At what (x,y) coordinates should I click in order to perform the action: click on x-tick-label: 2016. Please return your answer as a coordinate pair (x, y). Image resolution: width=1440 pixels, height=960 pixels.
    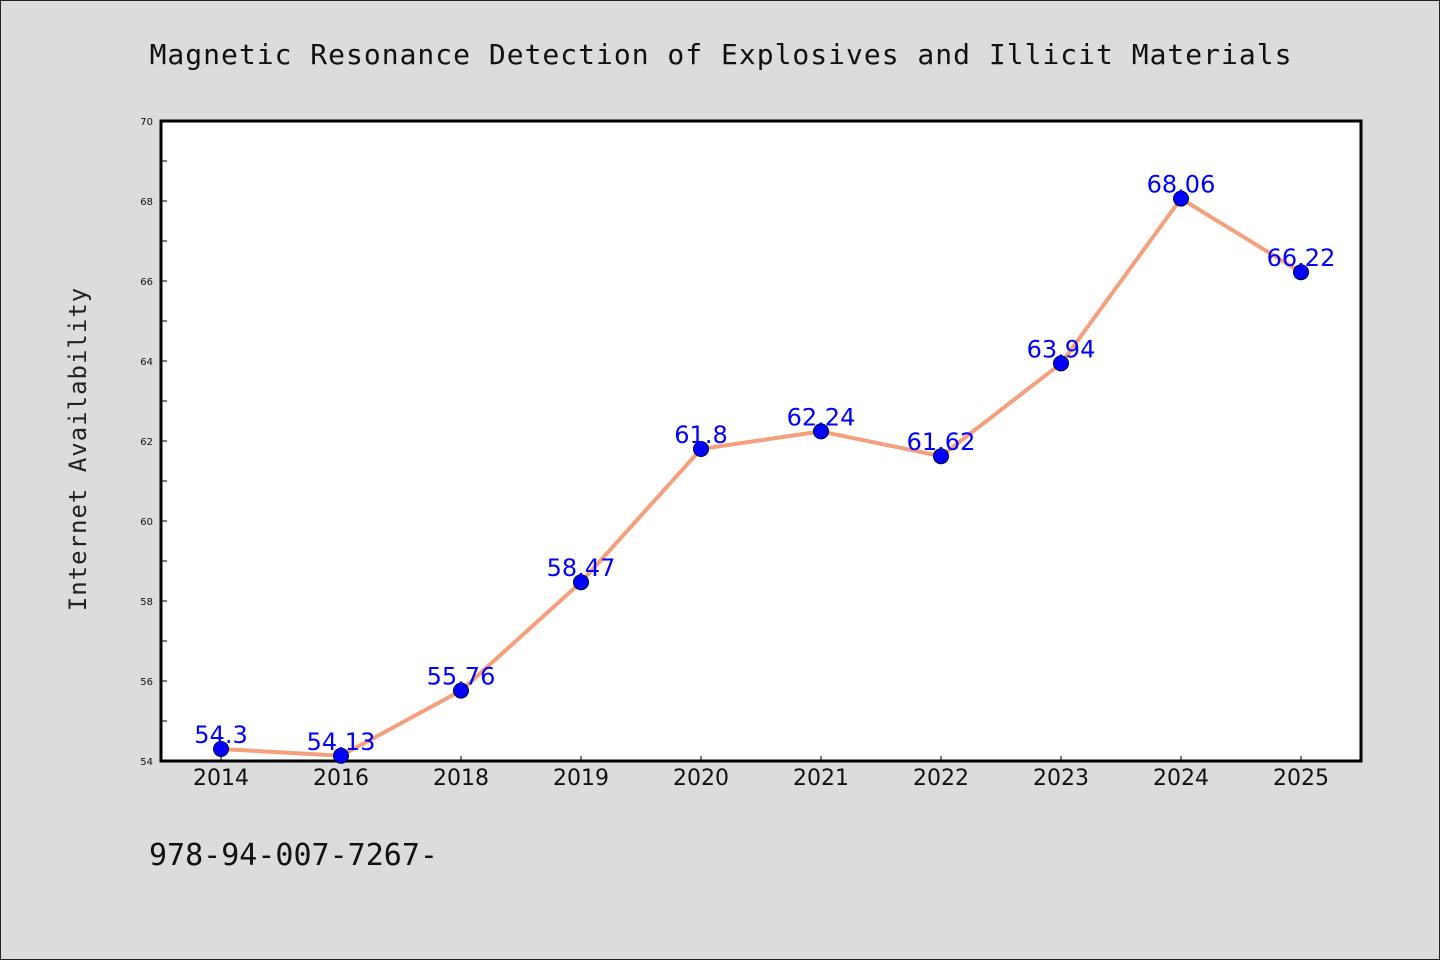
    Looking at the image, I should click on (341, 778).